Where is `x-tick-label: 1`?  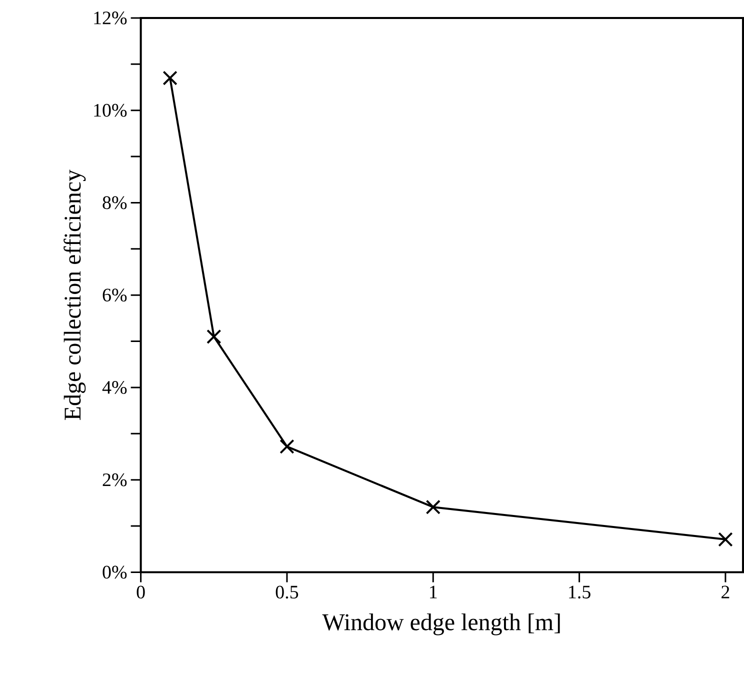 x-tick-label: 1 is located at coordinates (433, 592).